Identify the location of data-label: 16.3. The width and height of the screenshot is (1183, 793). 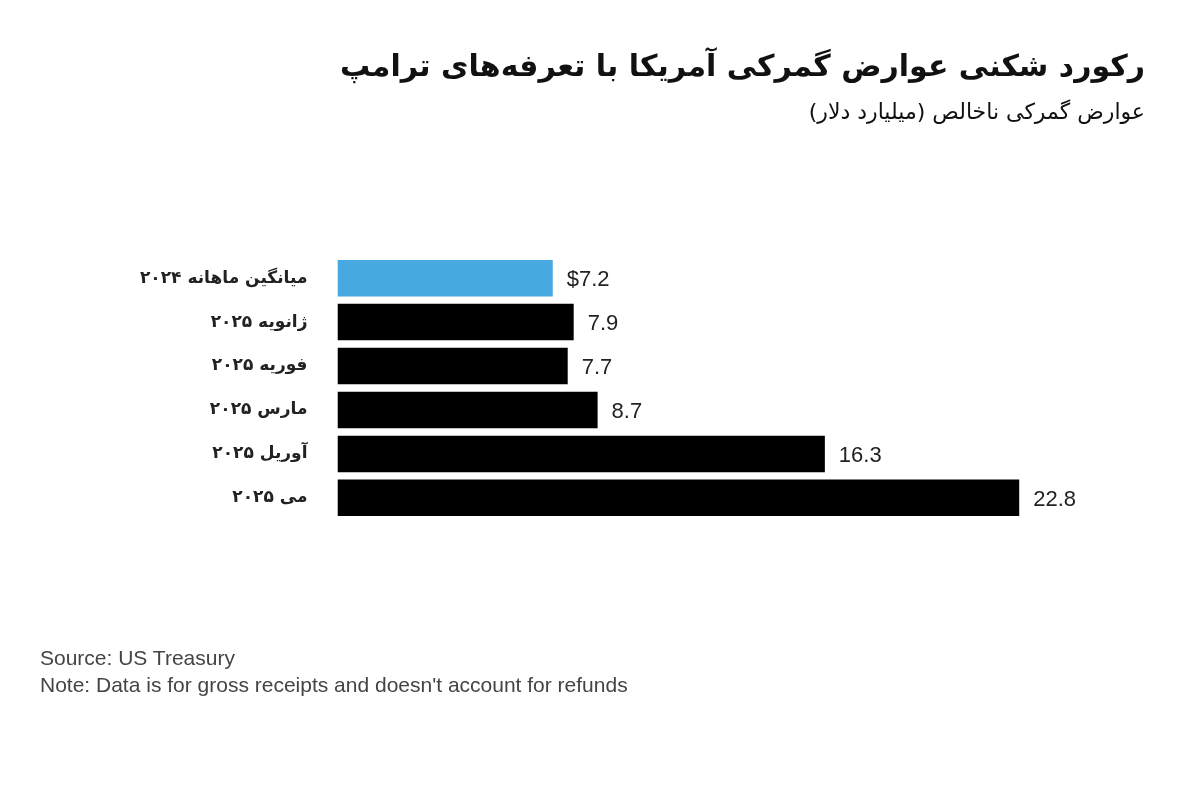
(860, 454).